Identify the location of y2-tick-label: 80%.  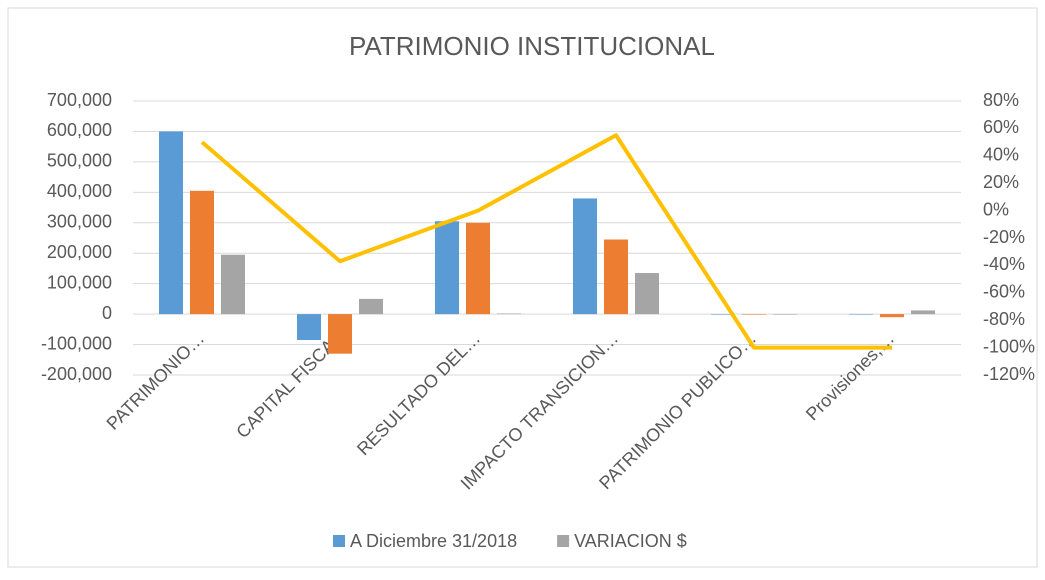
(1001, 100).